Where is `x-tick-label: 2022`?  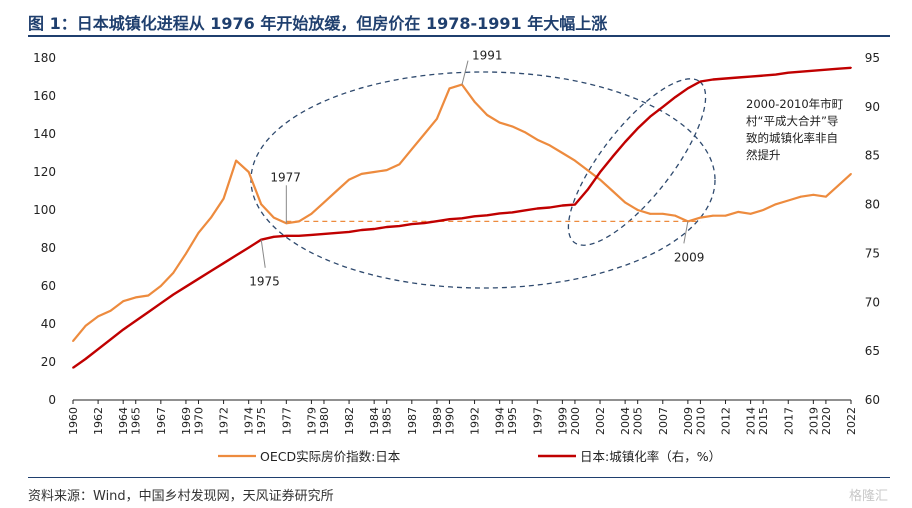 x-tick-label: 2022 is located at coordinates (851, 421).